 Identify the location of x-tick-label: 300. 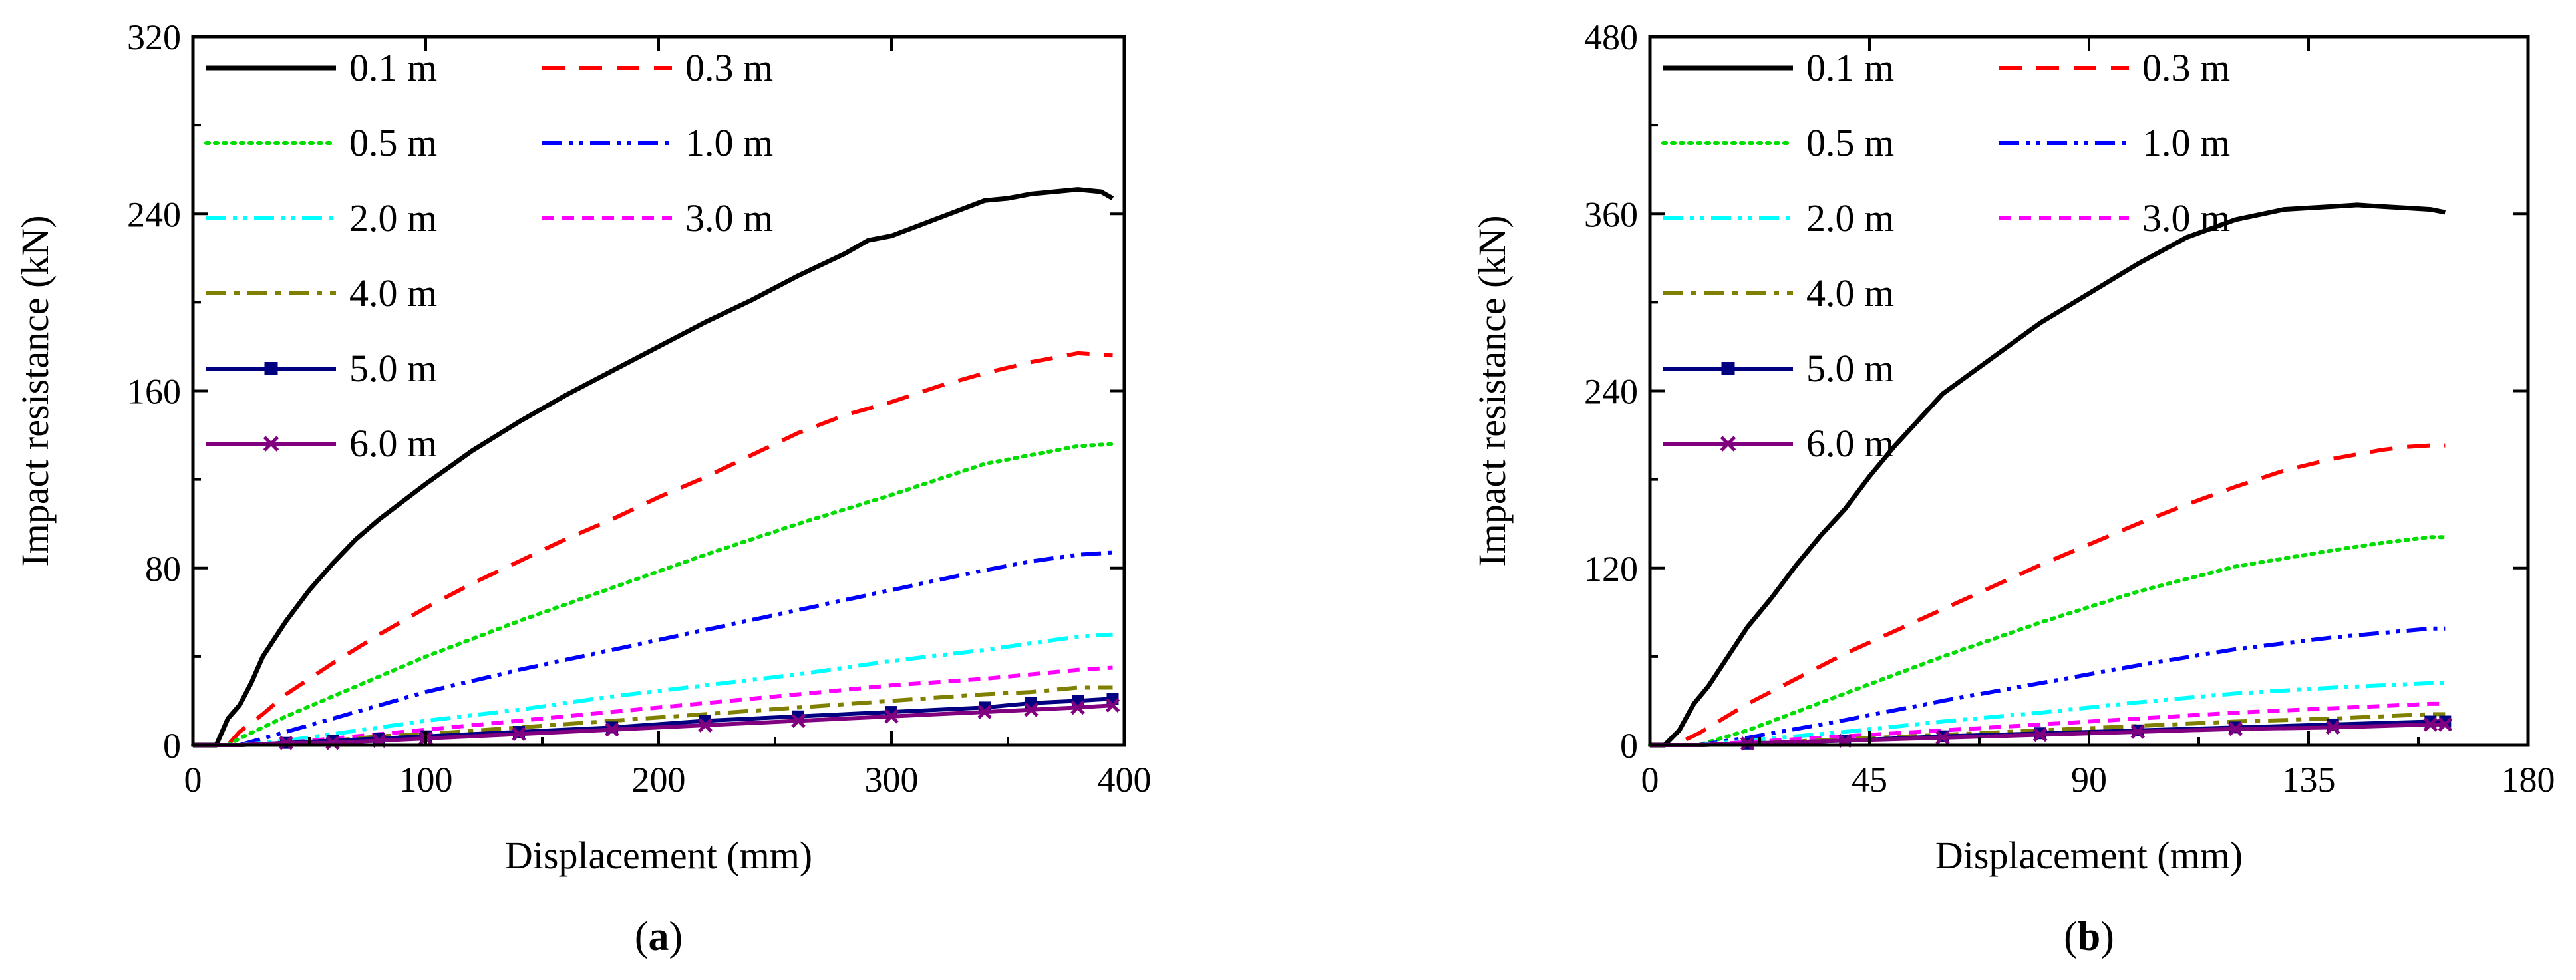
(892, 780).